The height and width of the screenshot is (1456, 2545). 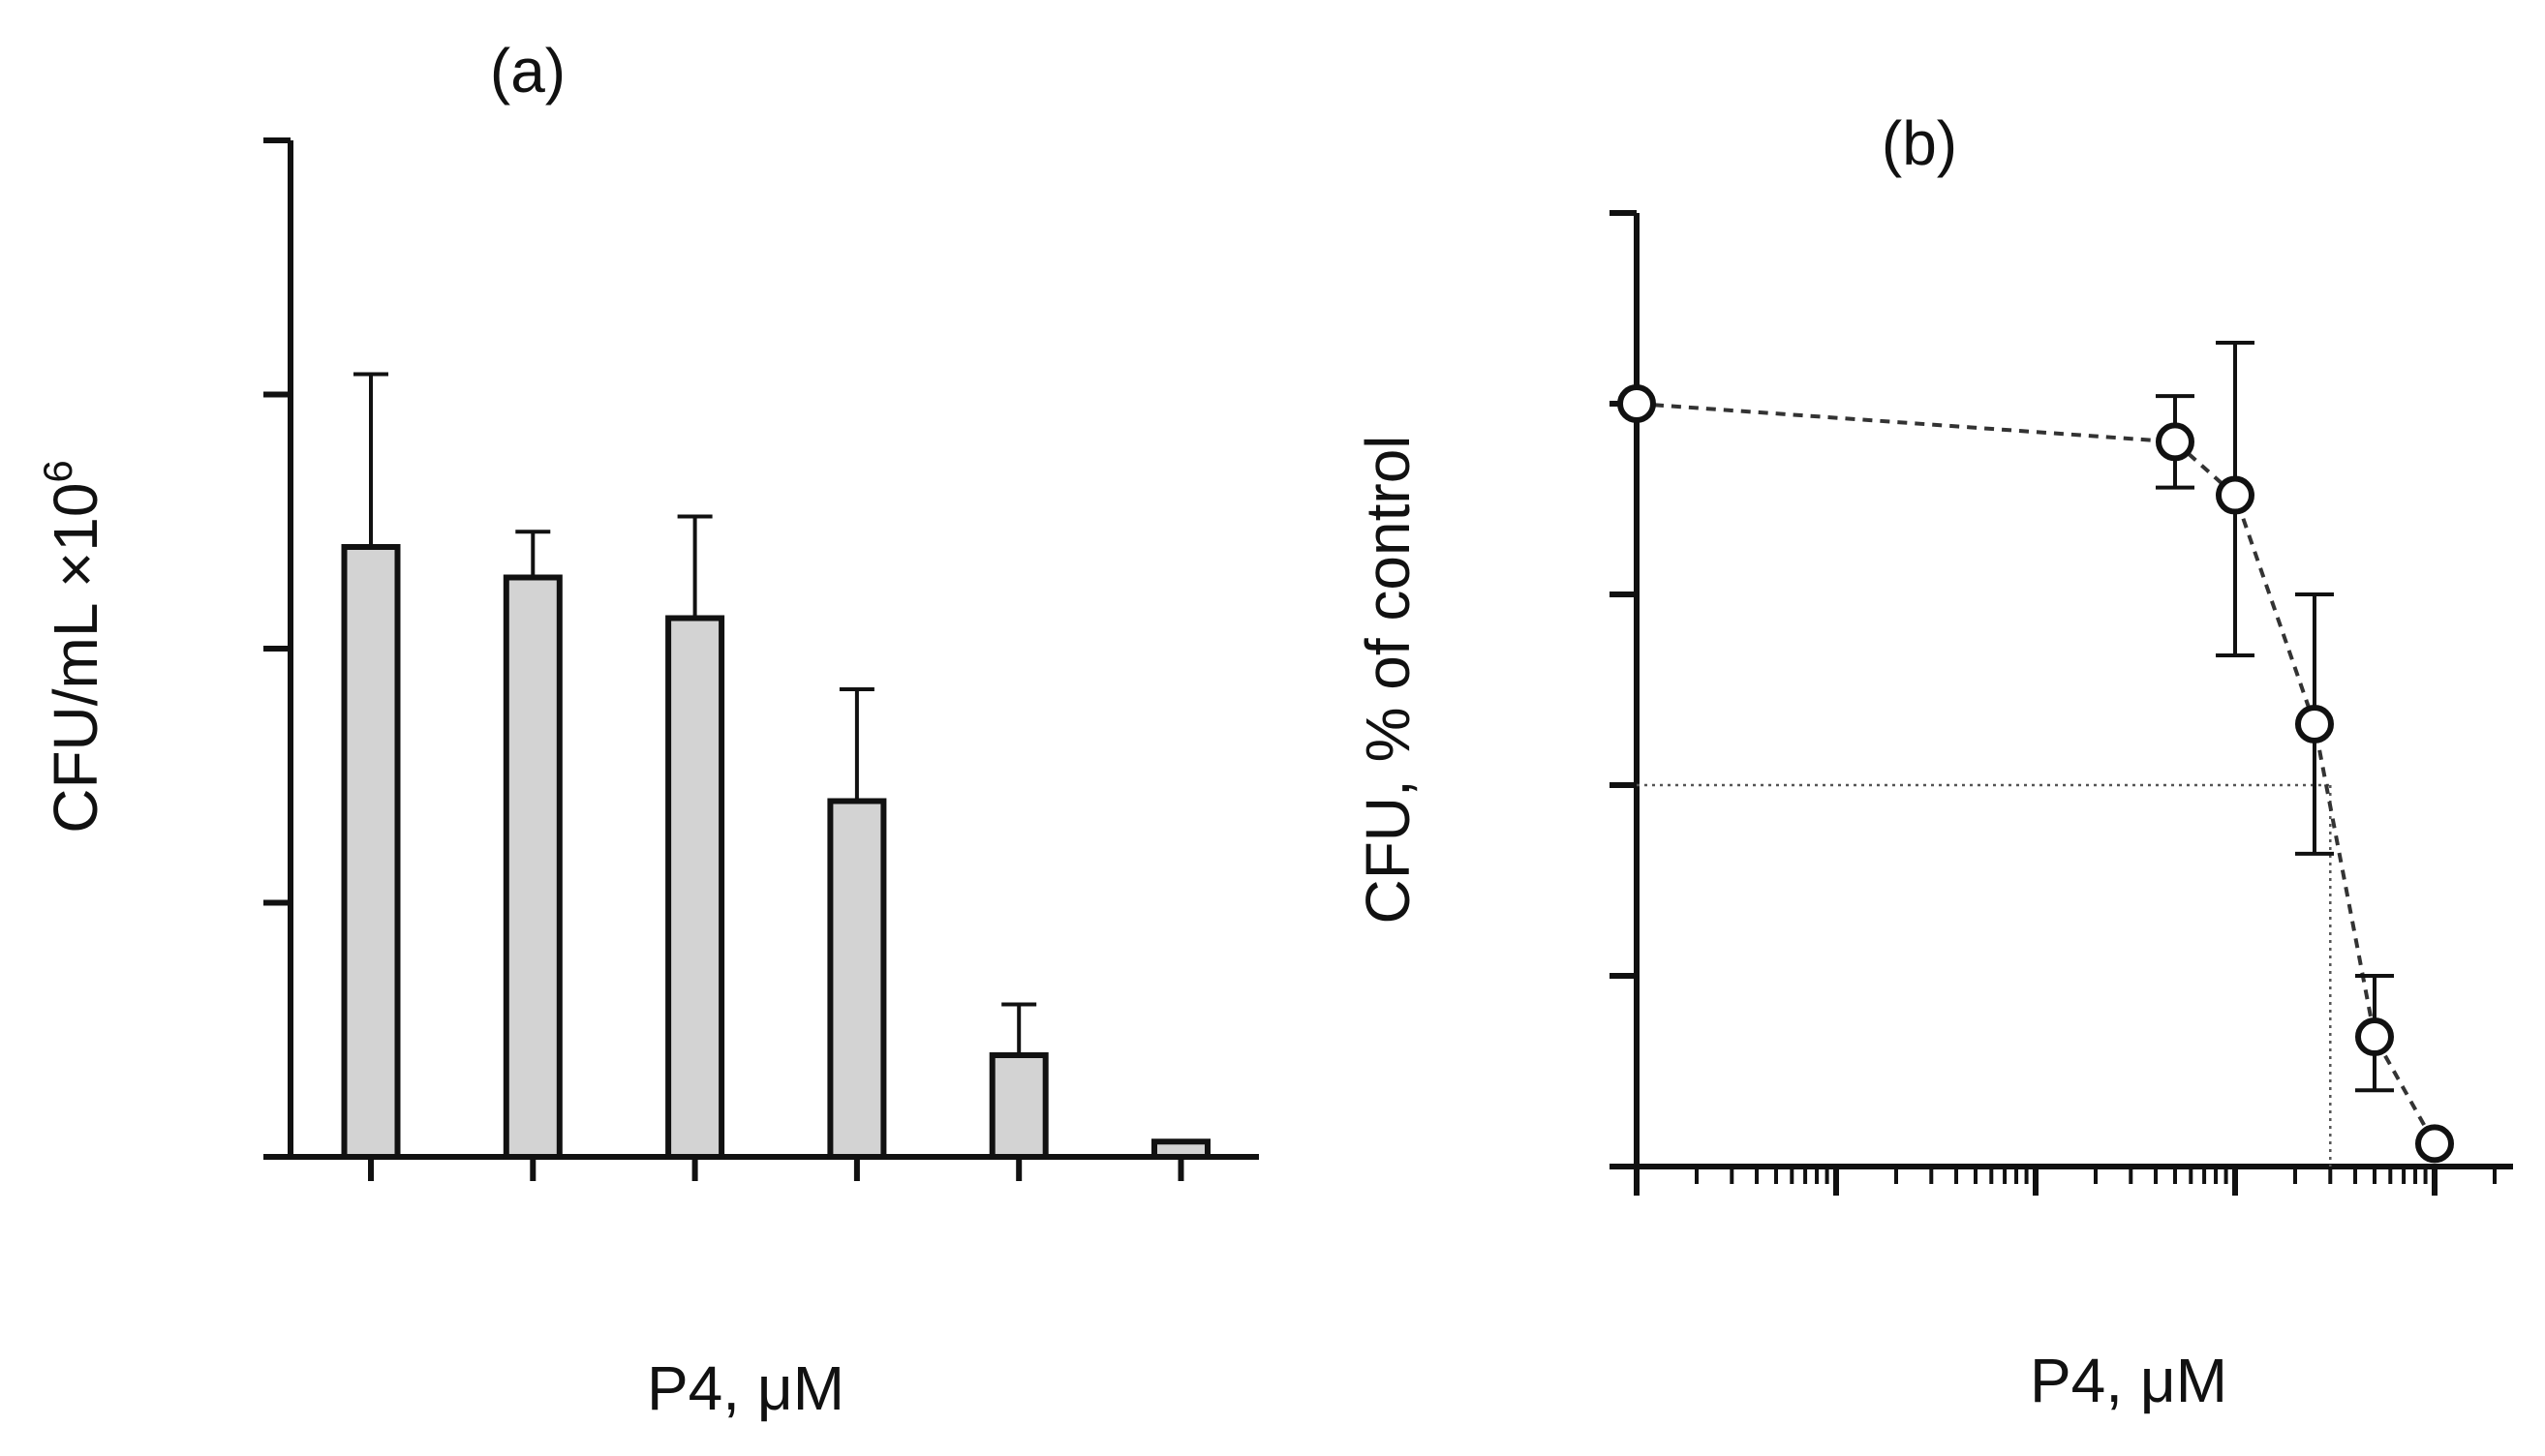 I want to click on panel-a-y-axis-label: CFU/mL ×106, so click(x=72, y=647).